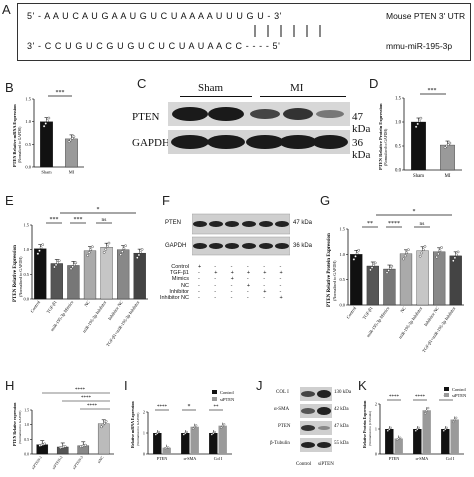 The height and width of the screenshot is (477, 474). I want to click on panel-label-j: J, so click(259, 385).